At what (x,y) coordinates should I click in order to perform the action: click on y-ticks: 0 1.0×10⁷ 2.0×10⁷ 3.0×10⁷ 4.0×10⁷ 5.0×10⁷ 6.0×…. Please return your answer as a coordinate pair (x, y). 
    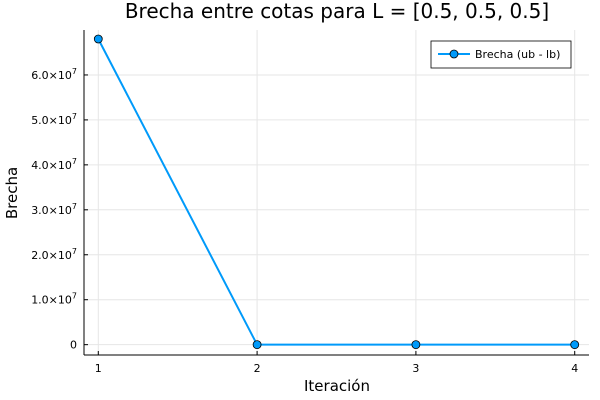
    Looking at the image, I should click on (59, 209).